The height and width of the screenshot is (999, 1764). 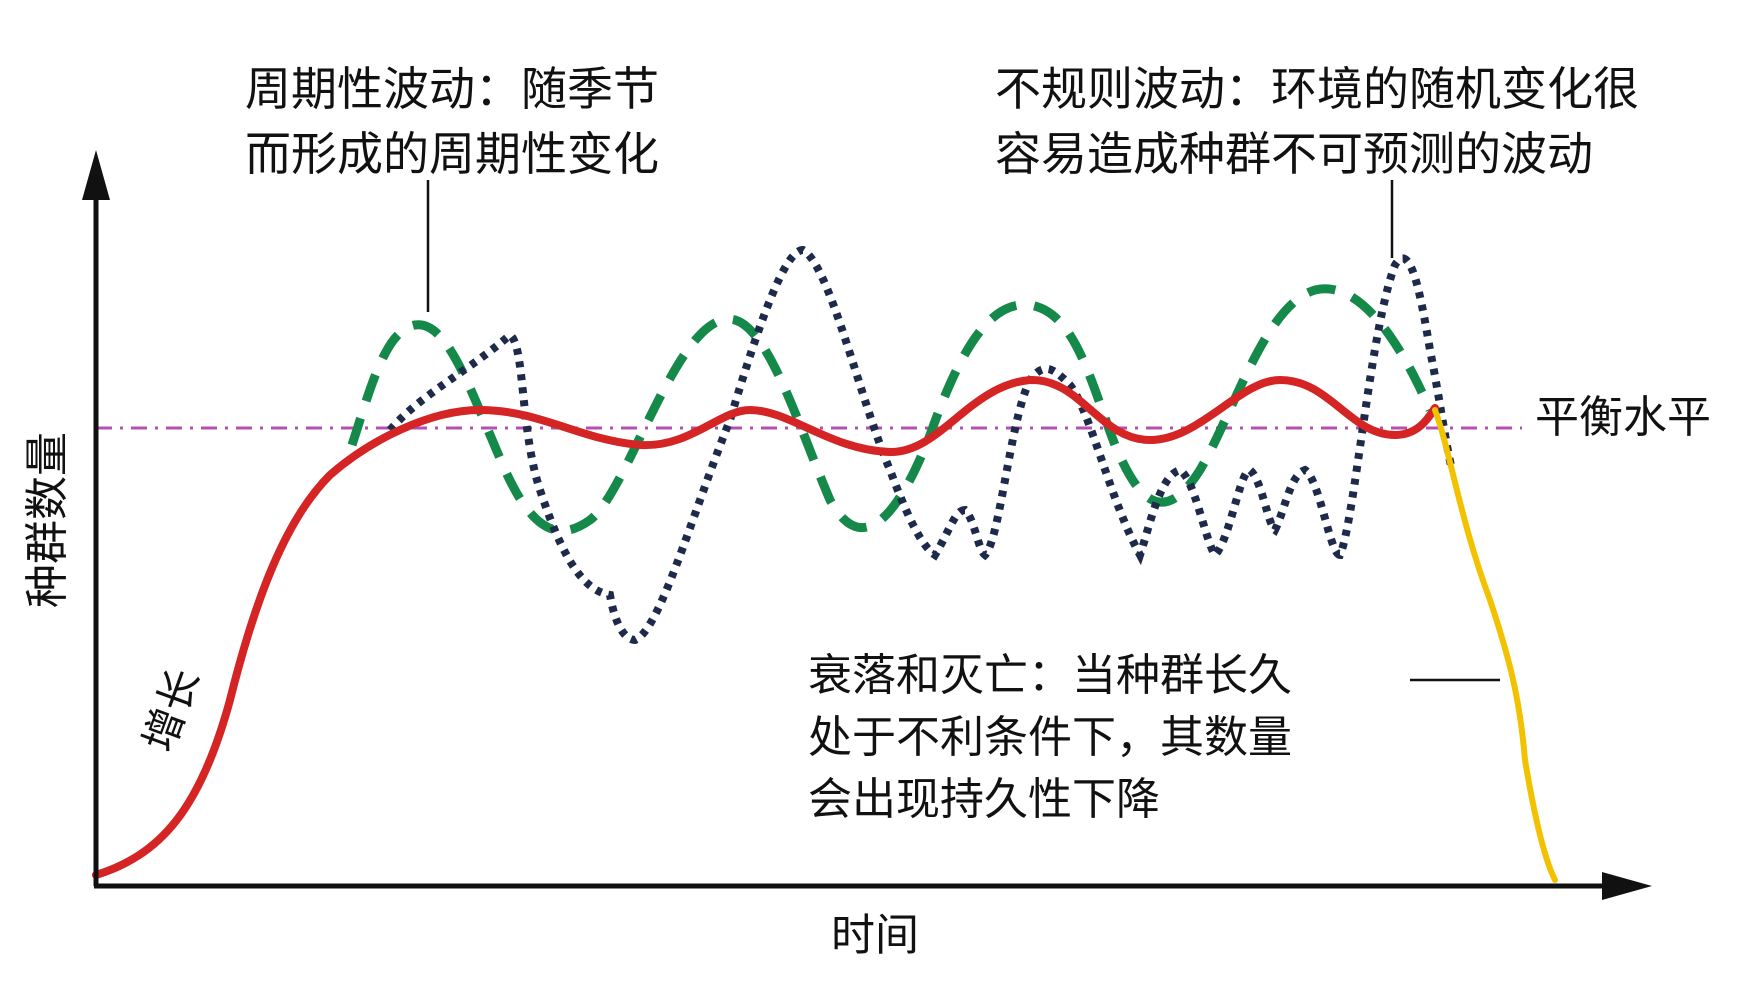 What do you see at coordinates (452, 89) in the screenshot?
I see `periodic-annotation-line1: 周期性波动：随季节` at bounding box center [452, 89].